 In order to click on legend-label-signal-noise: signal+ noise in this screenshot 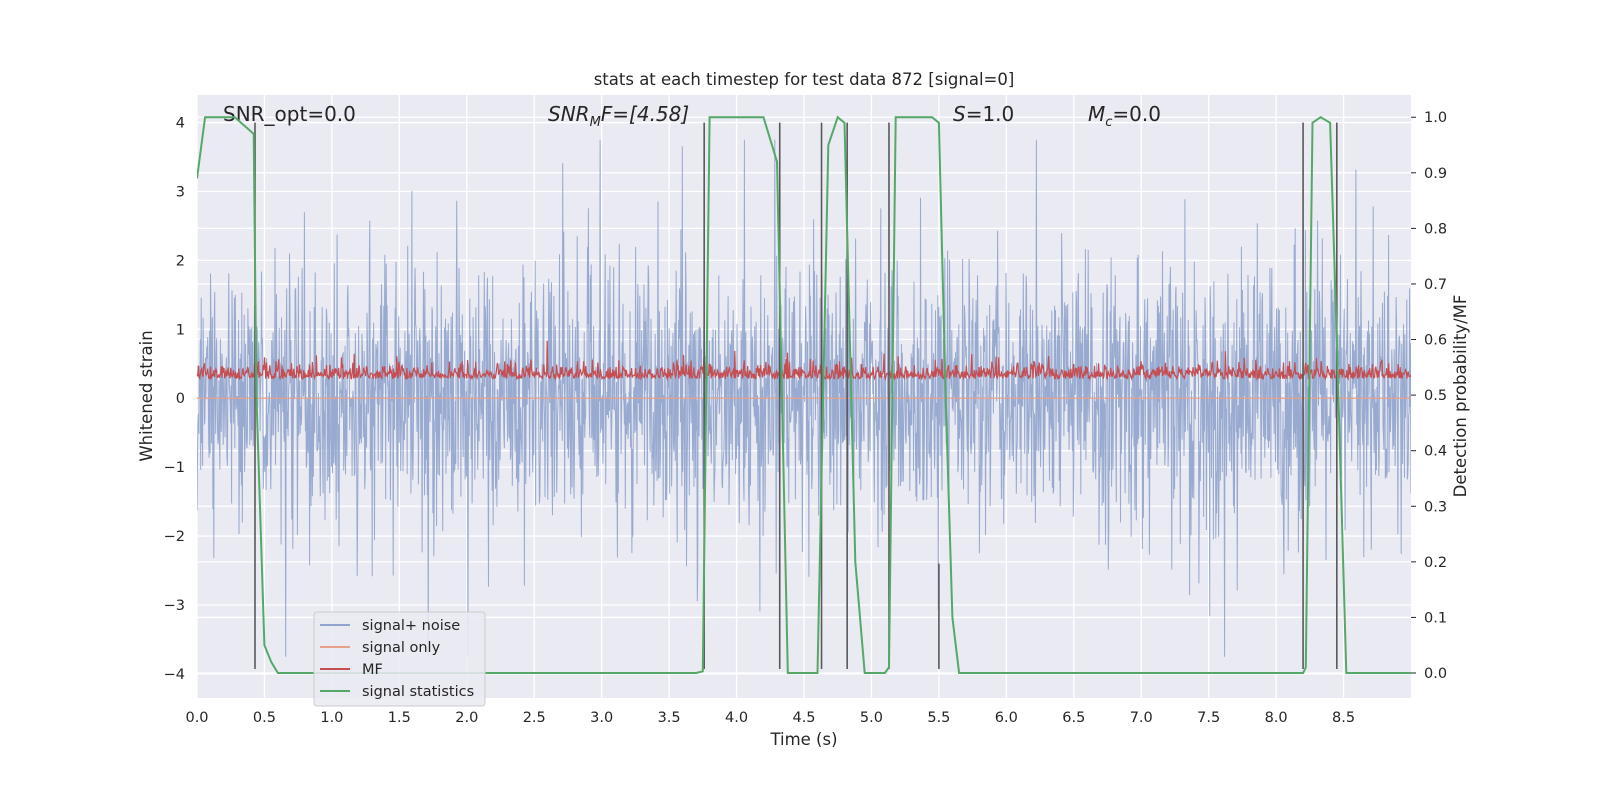, I will do `click(411, 626)`.